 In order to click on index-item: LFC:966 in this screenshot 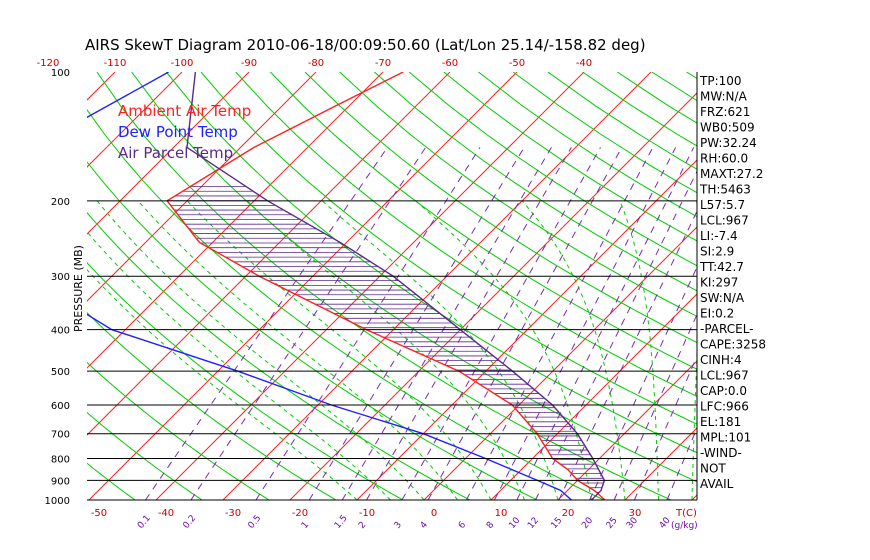, I will do `click(724, 407)`.